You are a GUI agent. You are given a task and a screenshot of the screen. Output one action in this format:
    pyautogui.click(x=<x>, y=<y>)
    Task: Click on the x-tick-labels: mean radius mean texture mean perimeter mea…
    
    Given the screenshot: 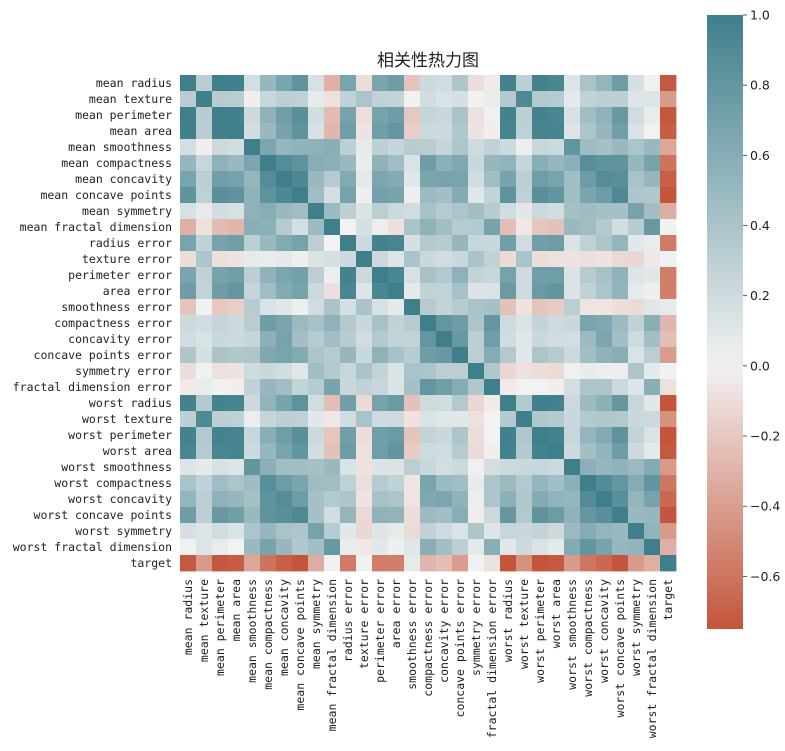 What is the action you would take?
    pyautogui.click(x=428, y=658)
    